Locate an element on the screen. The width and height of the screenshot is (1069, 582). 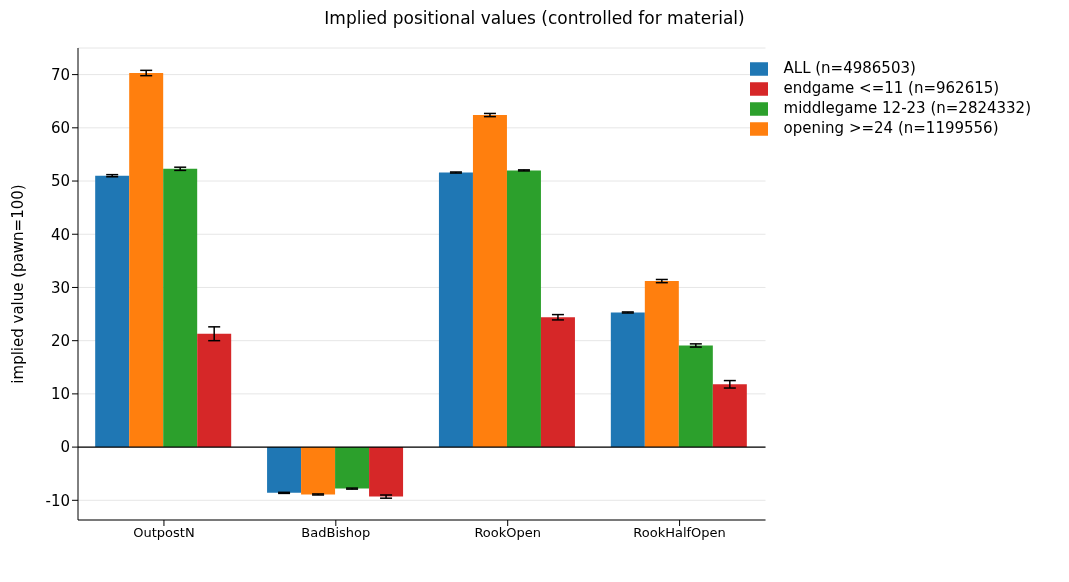
legend-label: ALL (n=4986503) is located at coordinates (849, 68).